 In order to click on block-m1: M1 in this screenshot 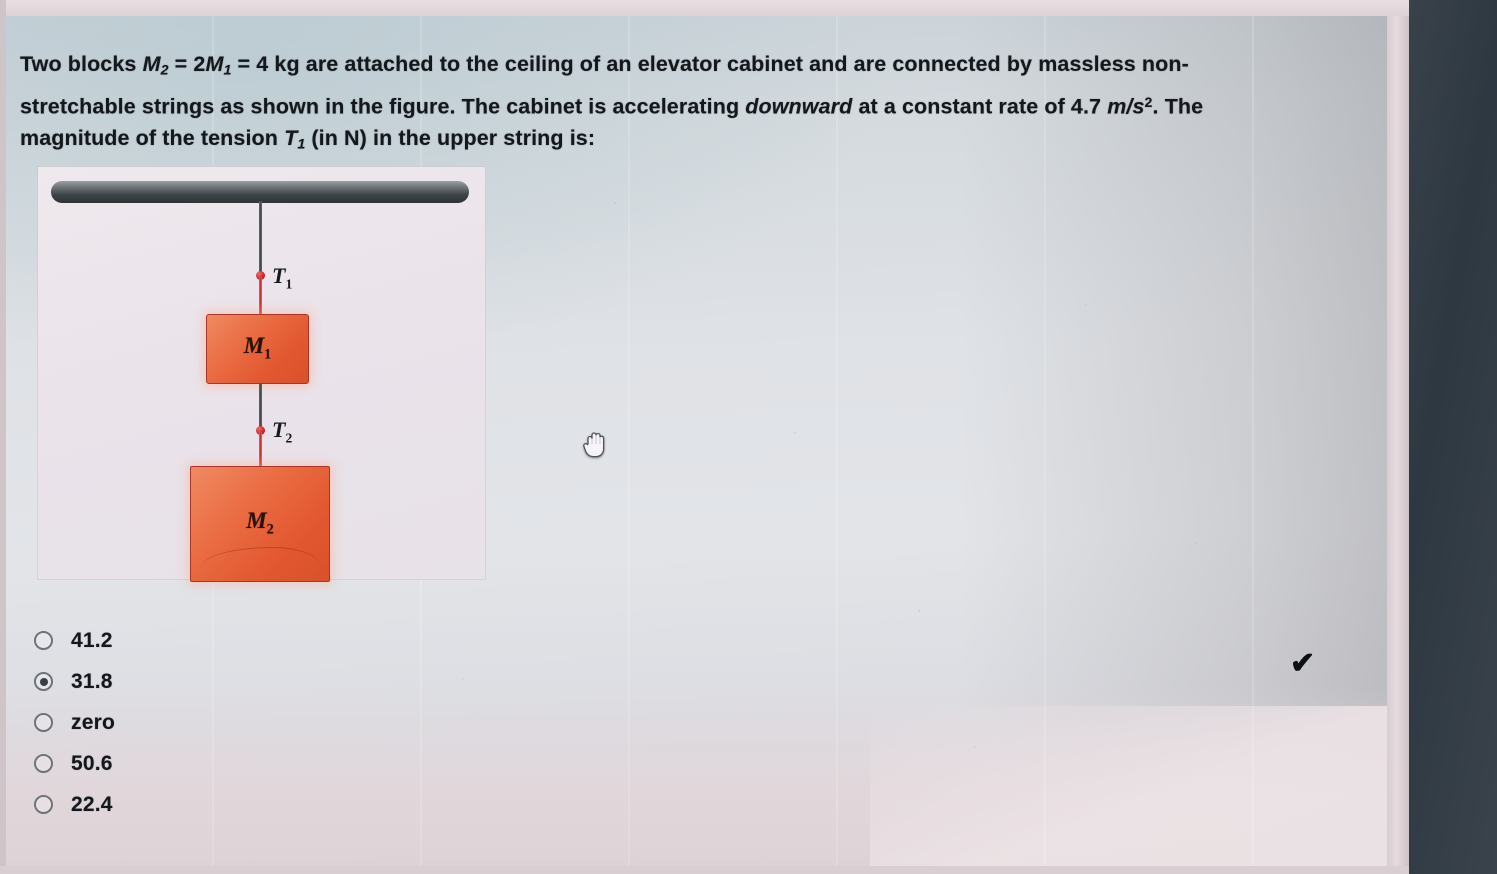, I will do `click(257, 349)`.